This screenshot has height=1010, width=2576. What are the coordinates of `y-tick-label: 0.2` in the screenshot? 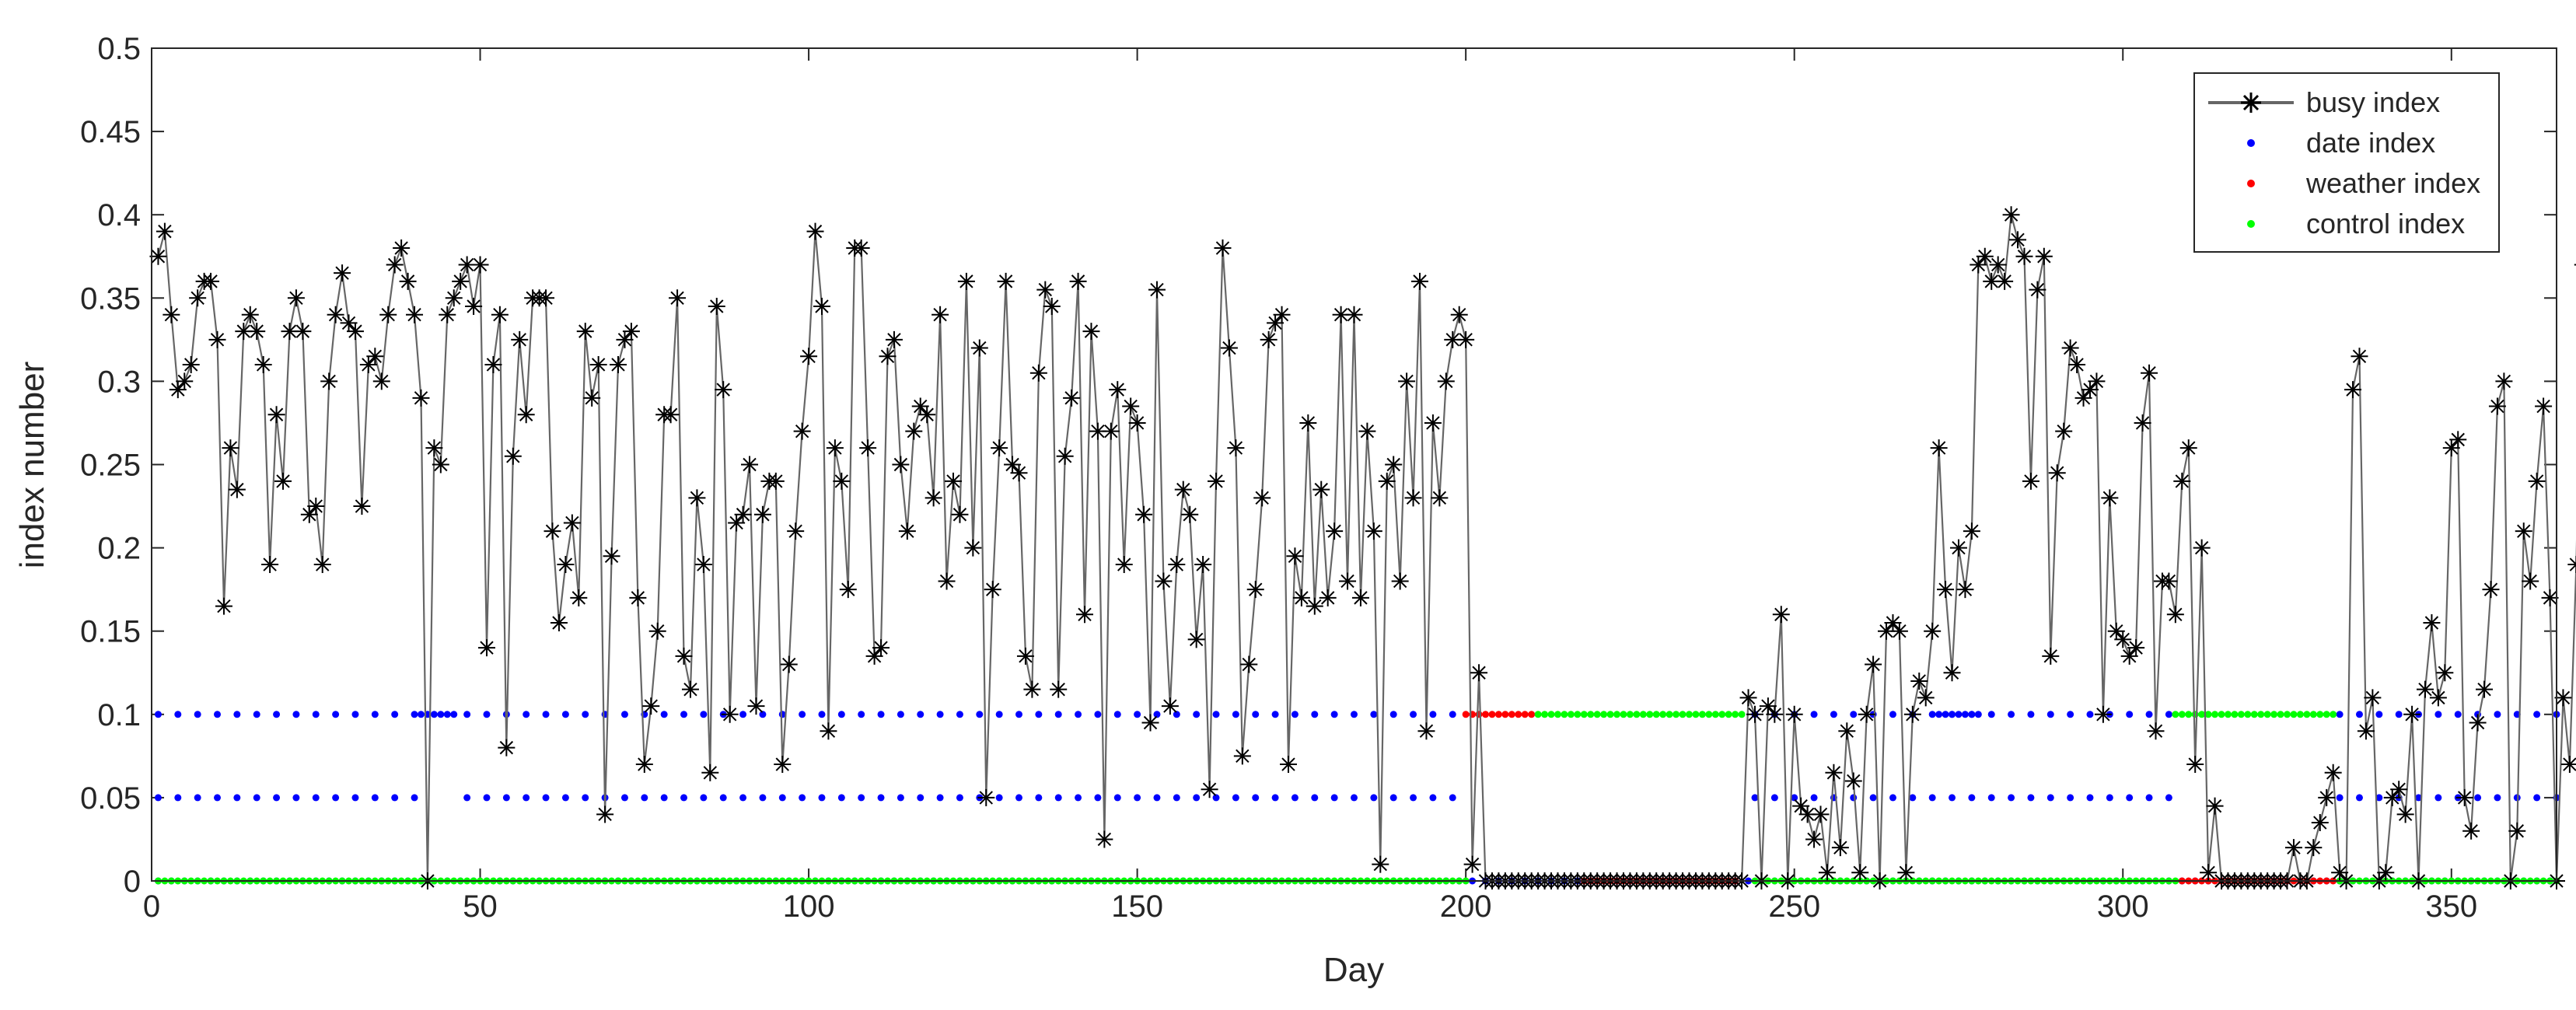 It's located at (119, 549).